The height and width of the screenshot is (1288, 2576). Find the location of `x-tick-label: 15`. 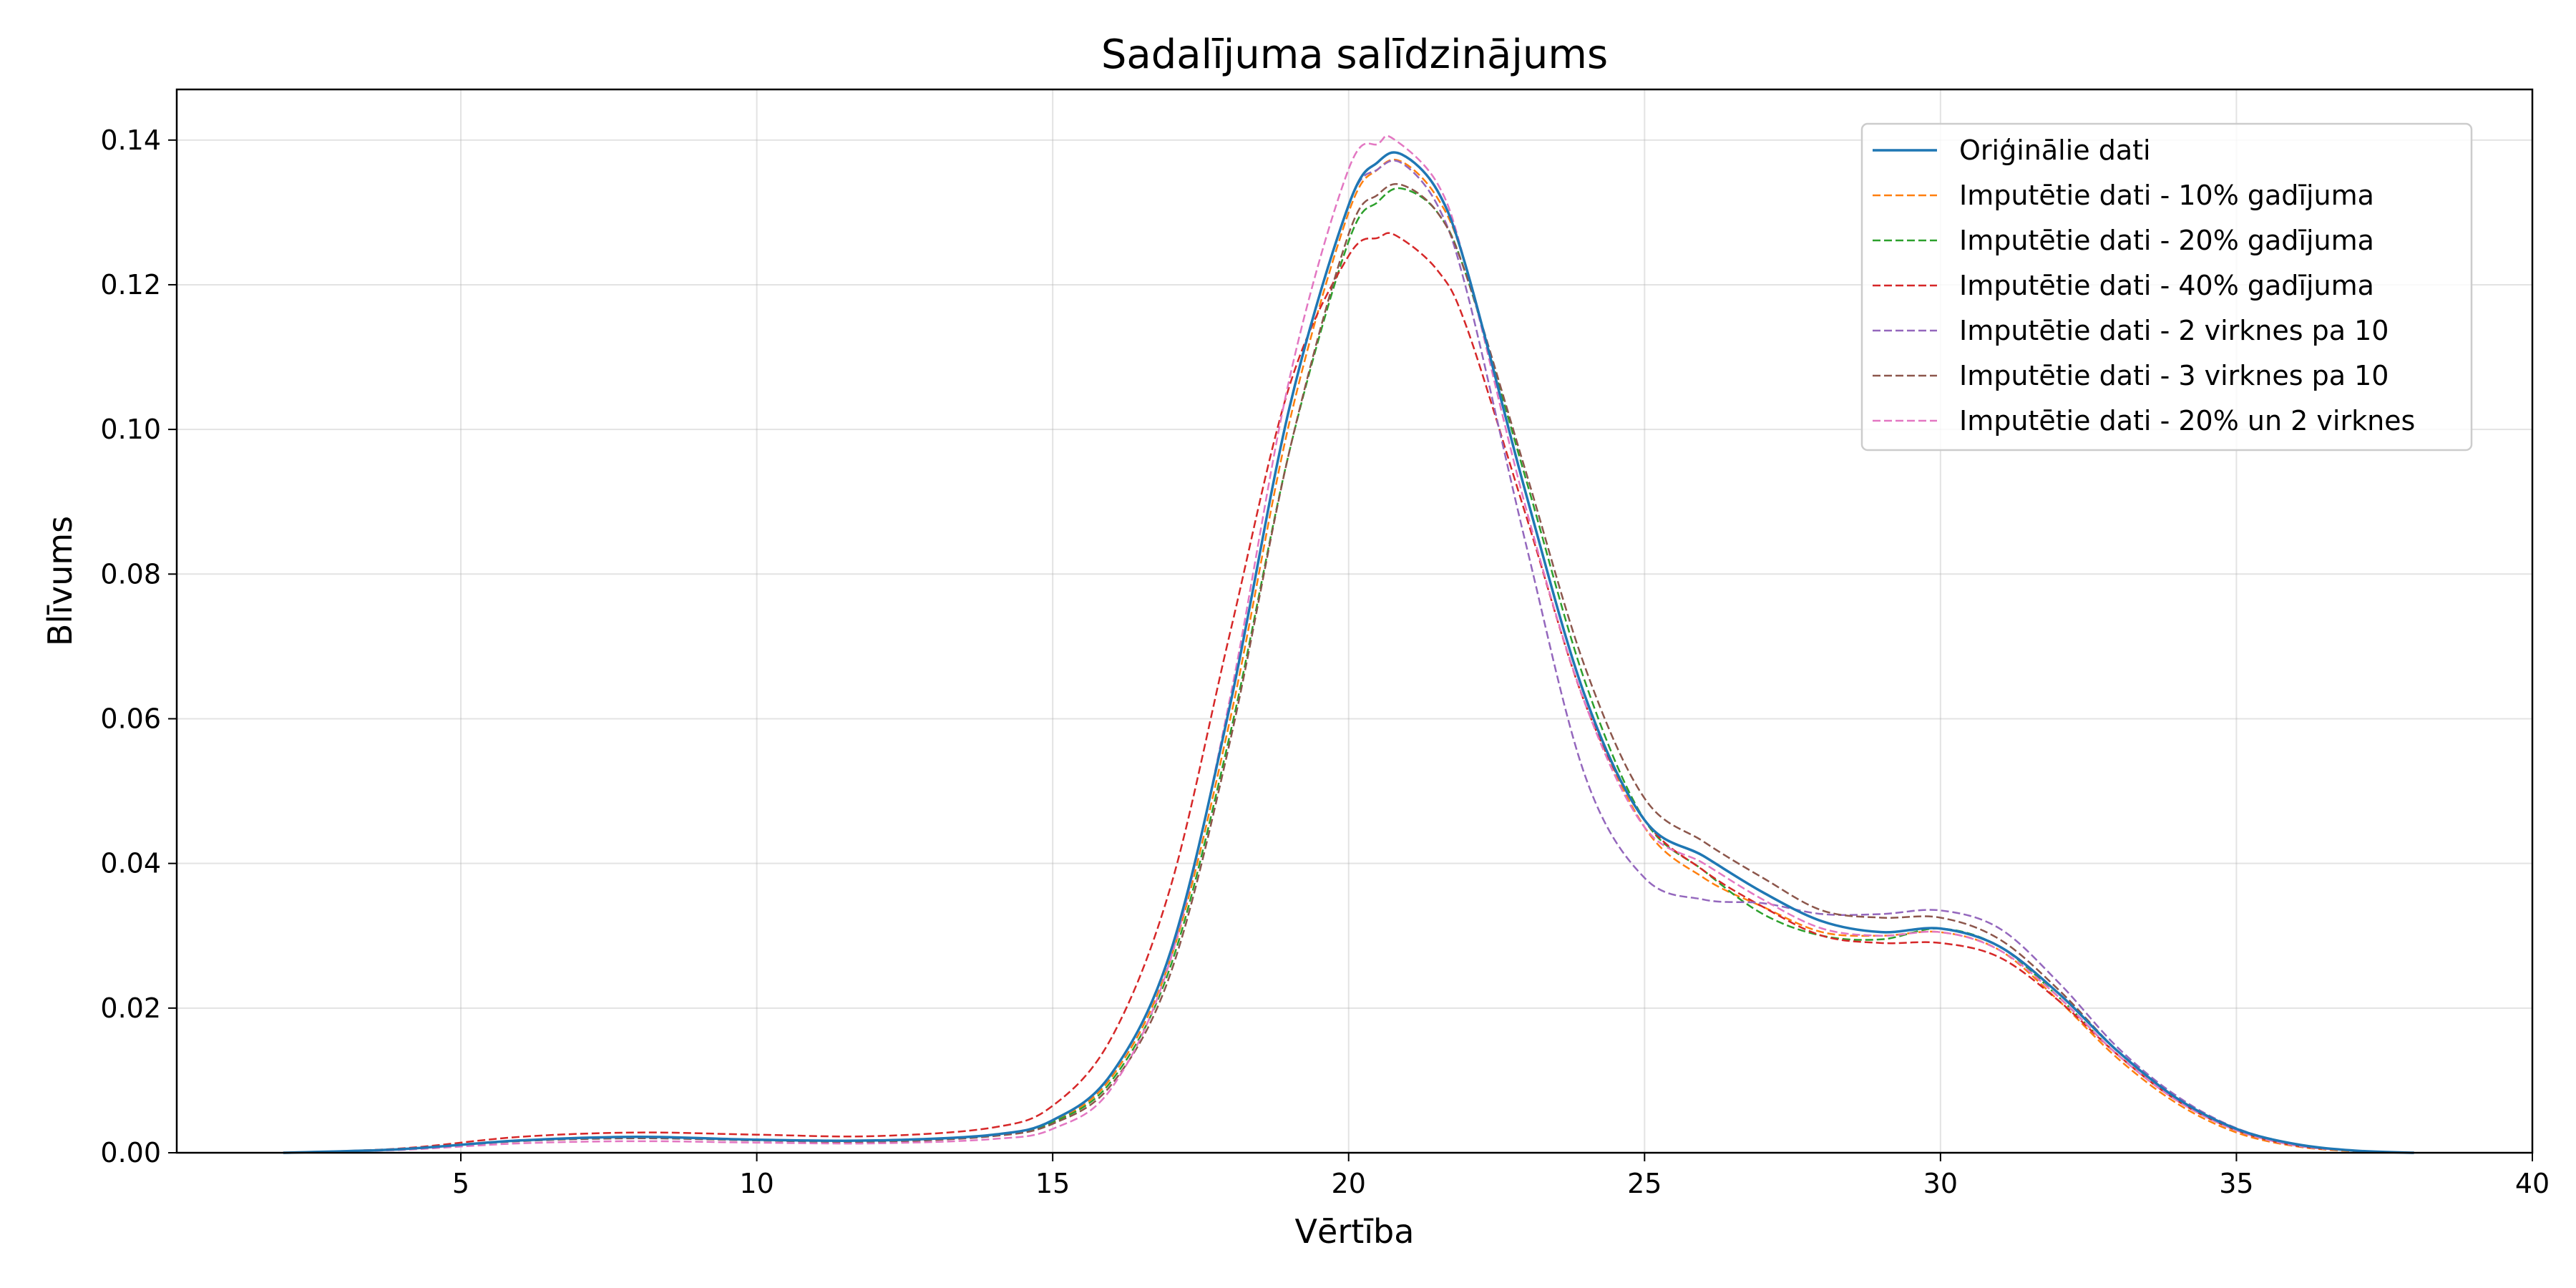

x-tick-label: 15 is located at coordinates (1052, 1183).